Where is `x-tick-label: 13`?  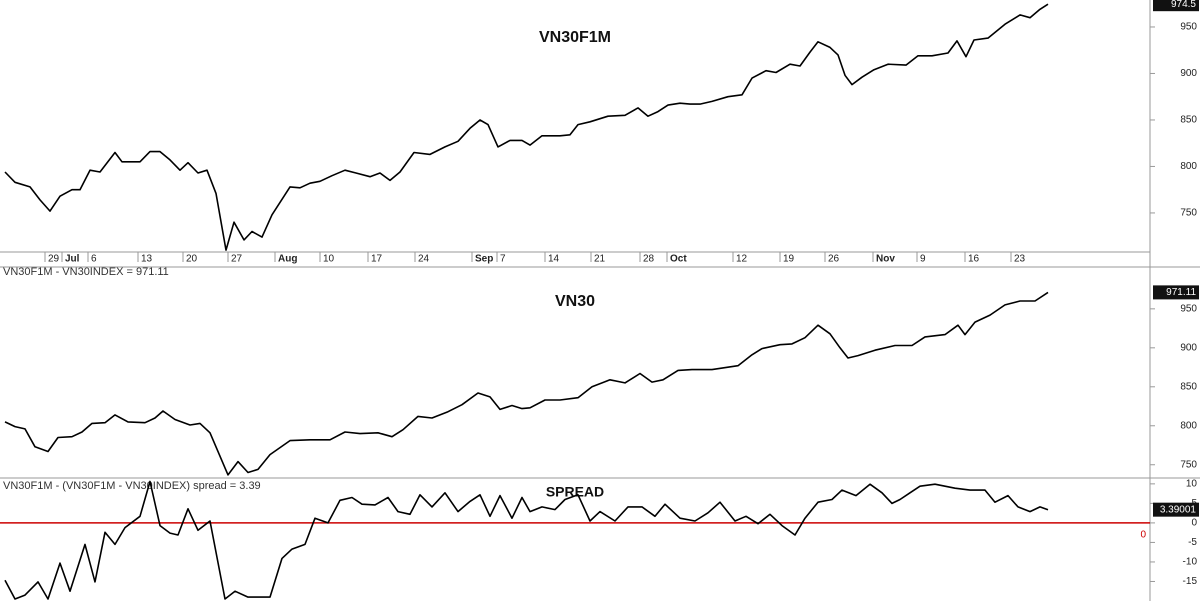 x-tick-label: 13 is located at coordinates (147, 259).